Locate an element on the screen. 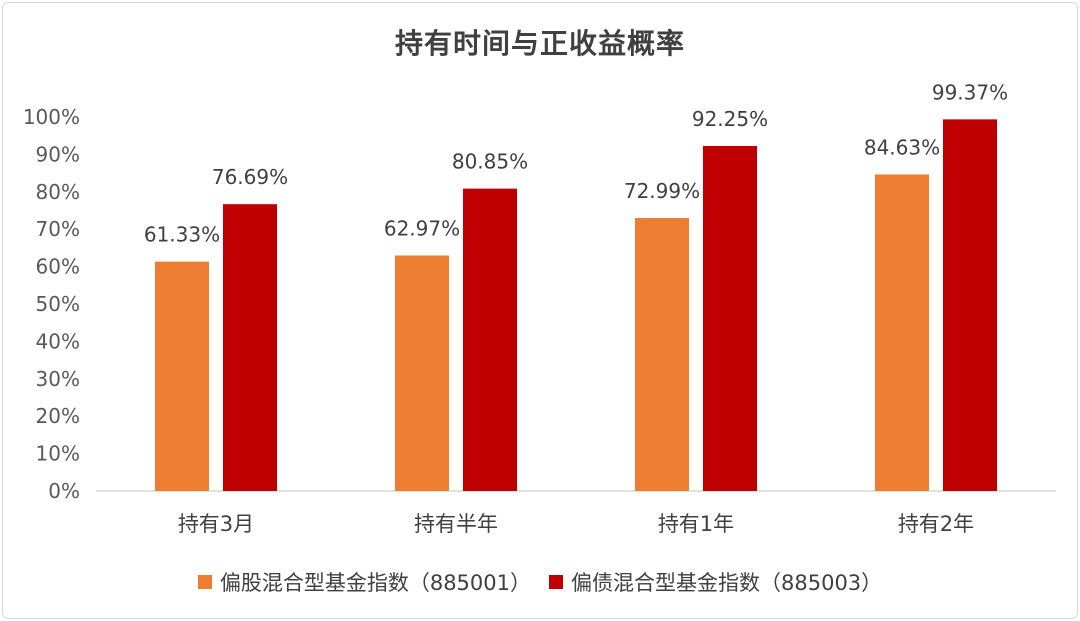  y-tick-label: 60% is located at coordinates (58, 267).